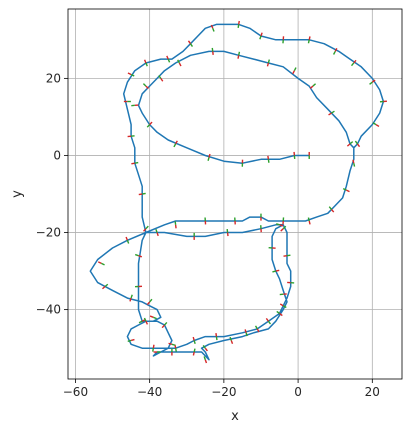 The image size is (411, 432). What do you see at coordinates (57, 155) in the screenshot?
I see `y-tick-label: 0` at bounding box center [57, 155].